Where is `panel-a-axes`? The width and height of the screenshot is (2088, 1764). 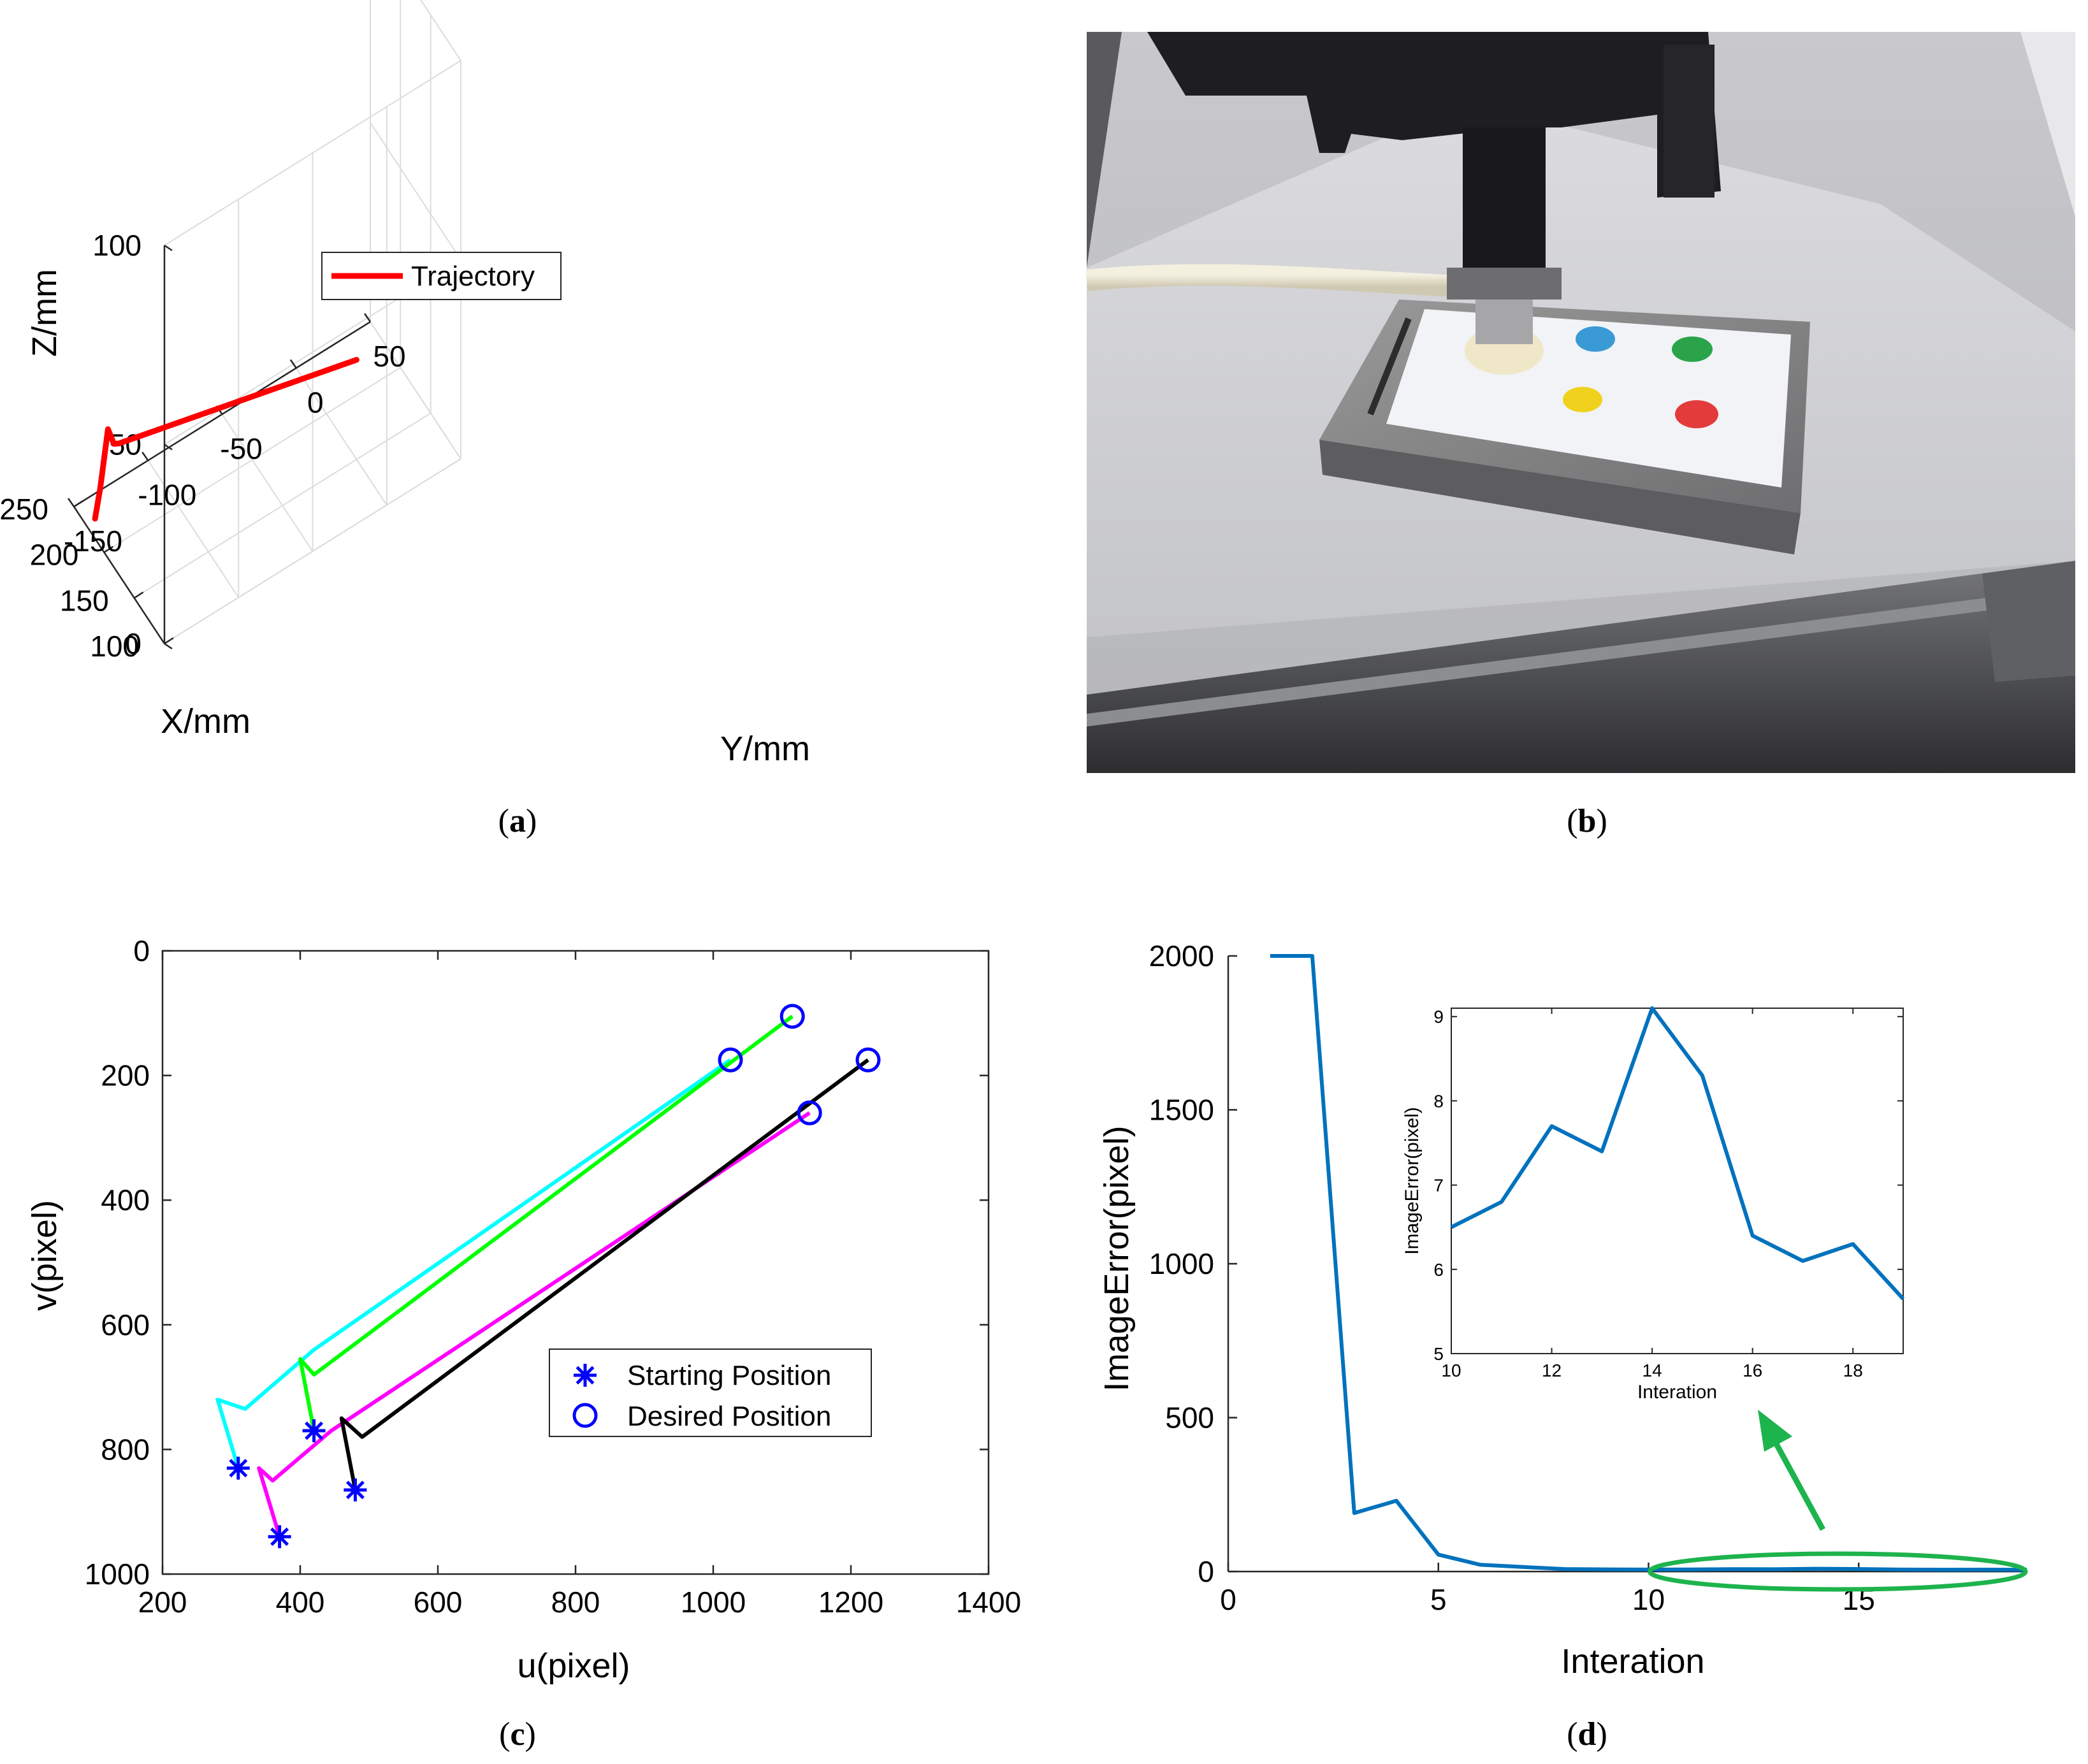 panel-a-axes is located at coordinates (219, 447).